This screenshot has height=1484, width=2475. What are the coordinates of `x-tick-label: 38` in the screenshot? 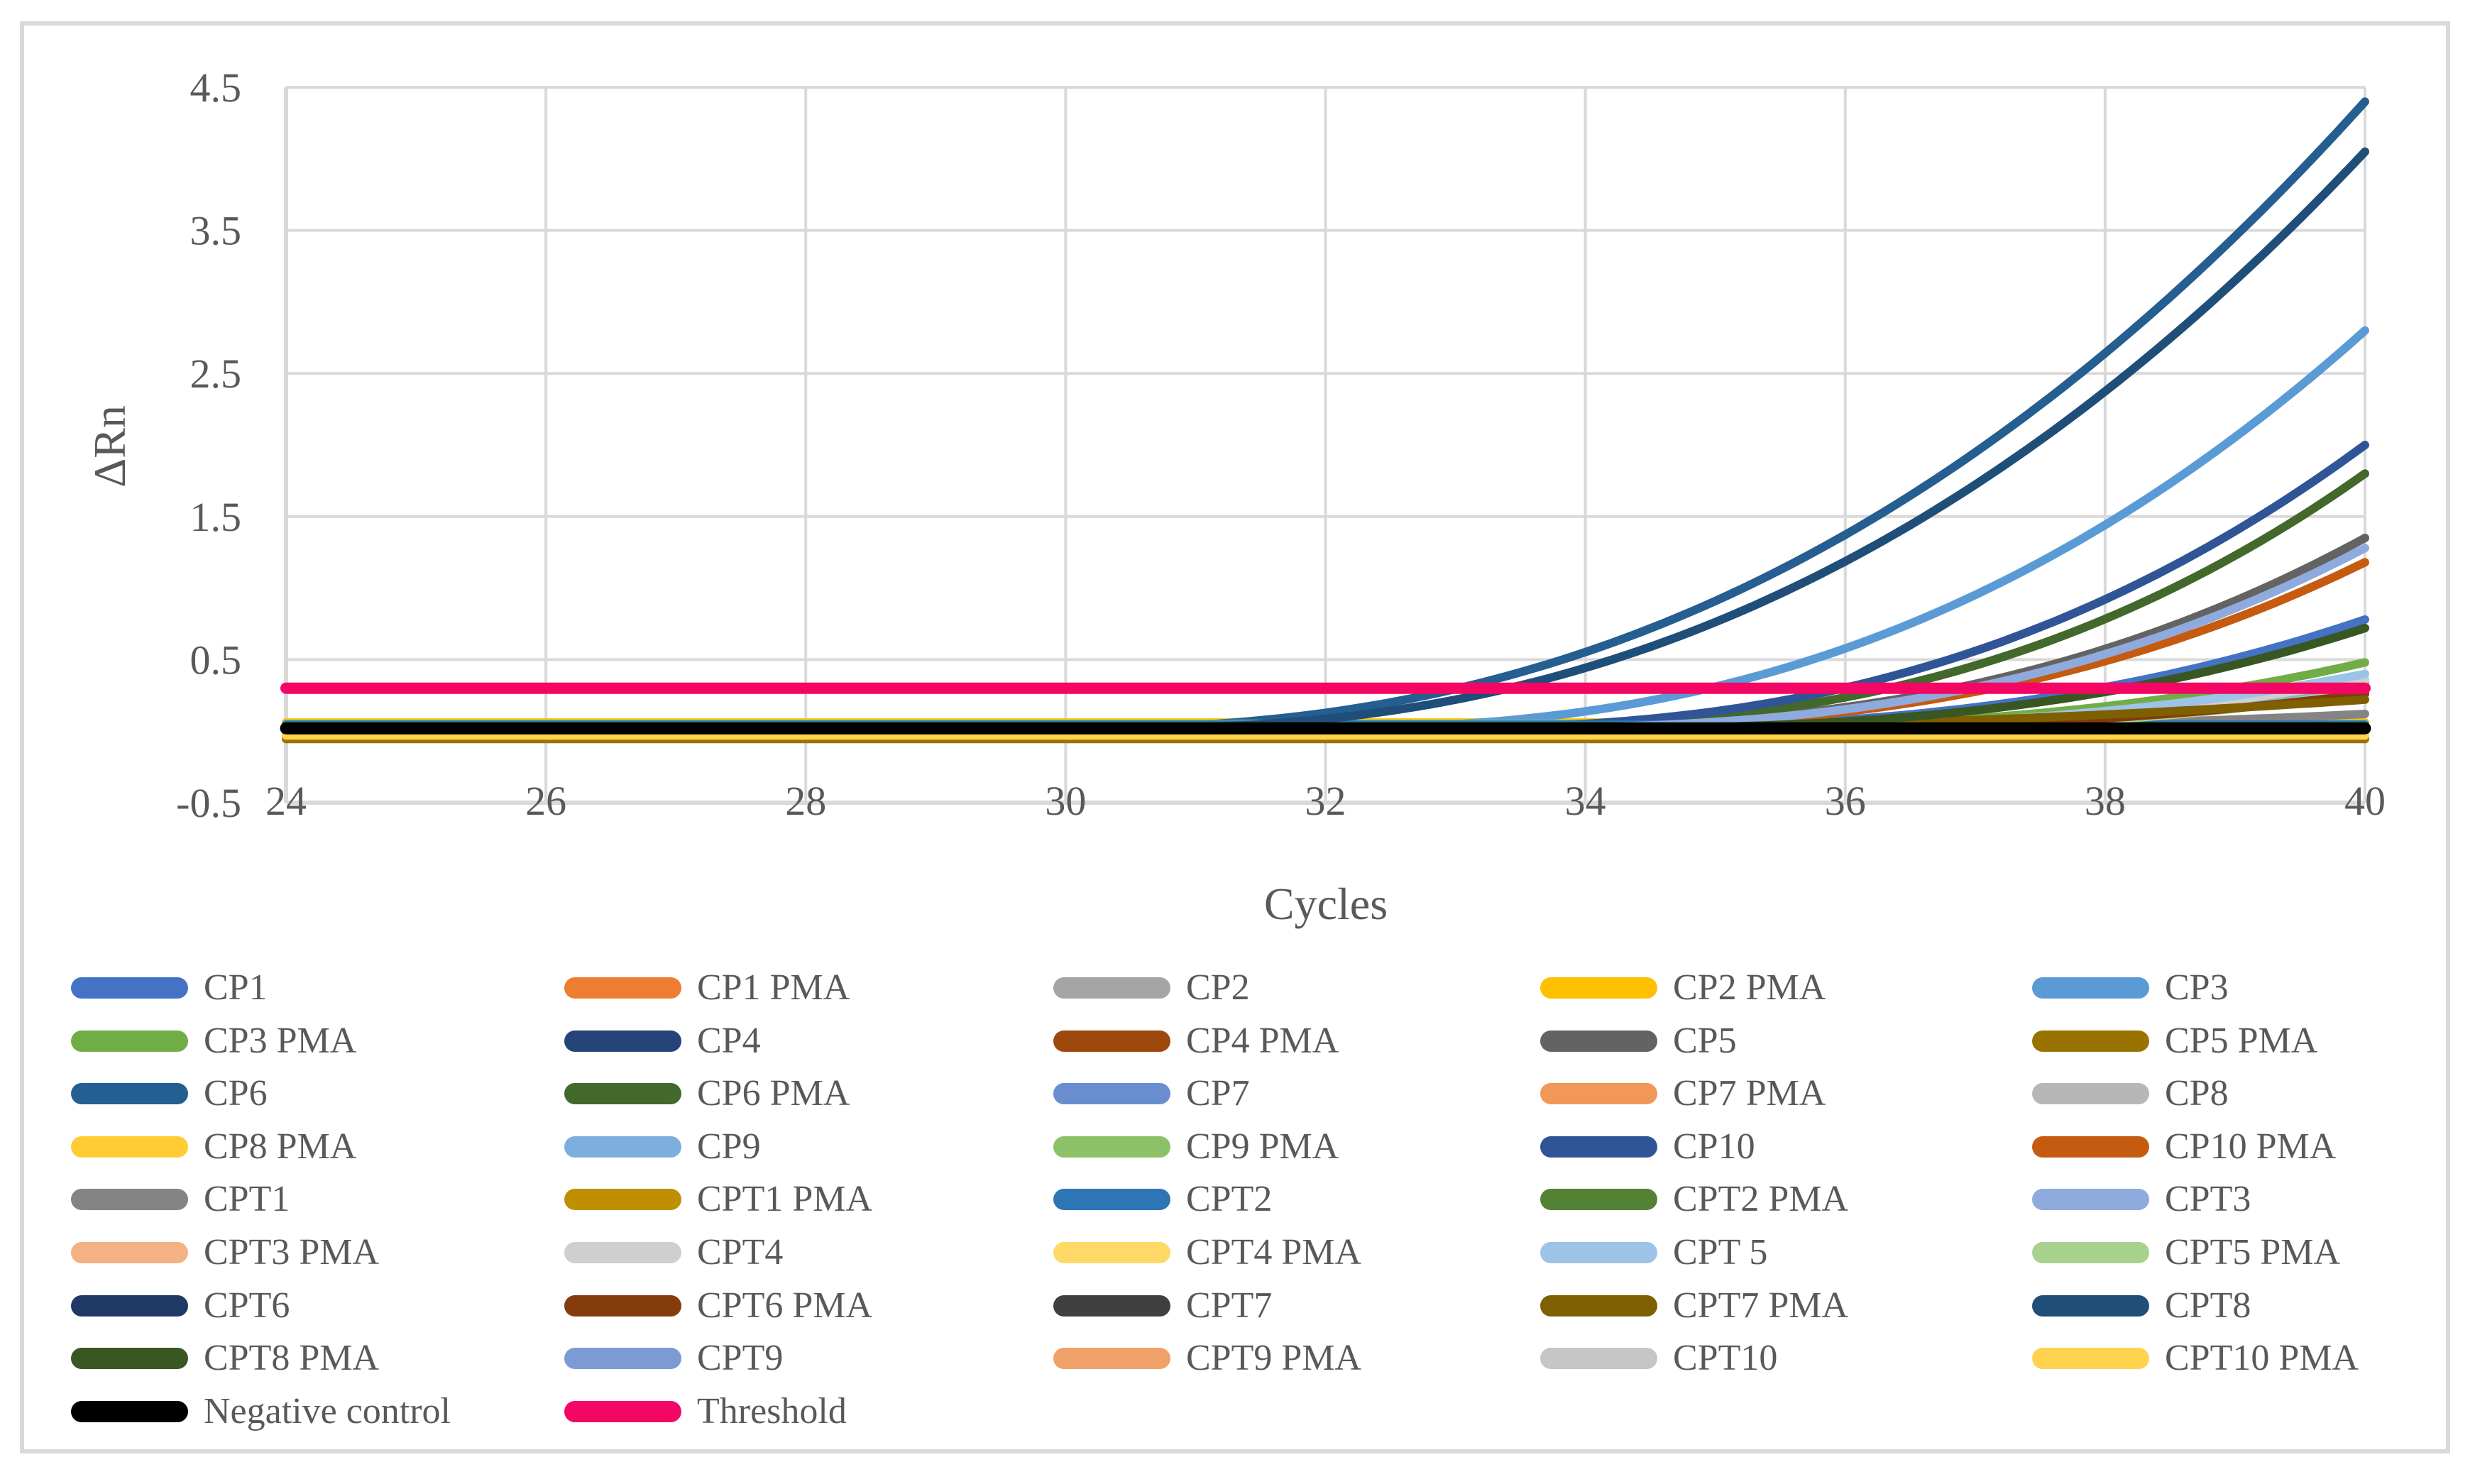 It's located at (2105, 801).